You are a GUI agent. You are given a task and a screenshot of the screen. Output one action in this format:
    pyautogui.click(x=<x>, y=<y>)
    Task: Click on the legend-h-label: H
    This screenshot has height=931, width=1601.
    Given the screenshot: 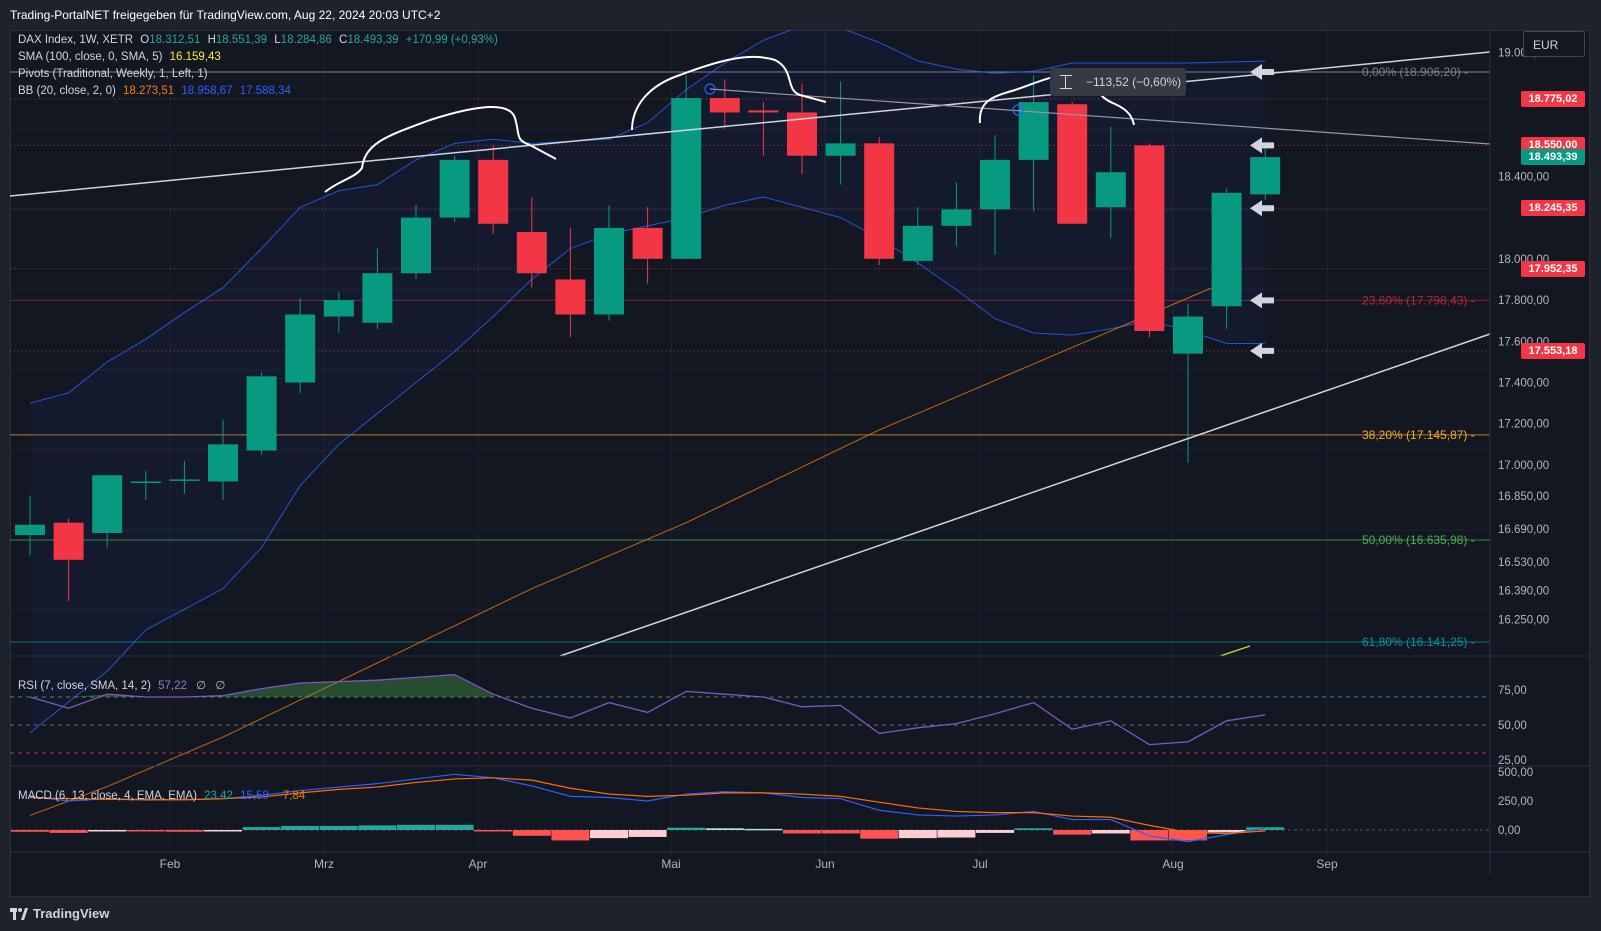 What is the action you would take?
    pyautogui.click(x=211, y=40)
    